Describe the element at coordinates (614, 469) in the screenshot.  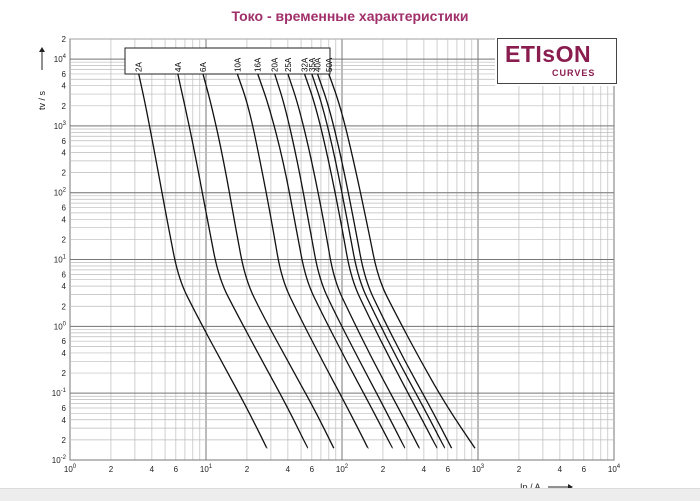
I see `x-tick-label: 10⁴` at that location.